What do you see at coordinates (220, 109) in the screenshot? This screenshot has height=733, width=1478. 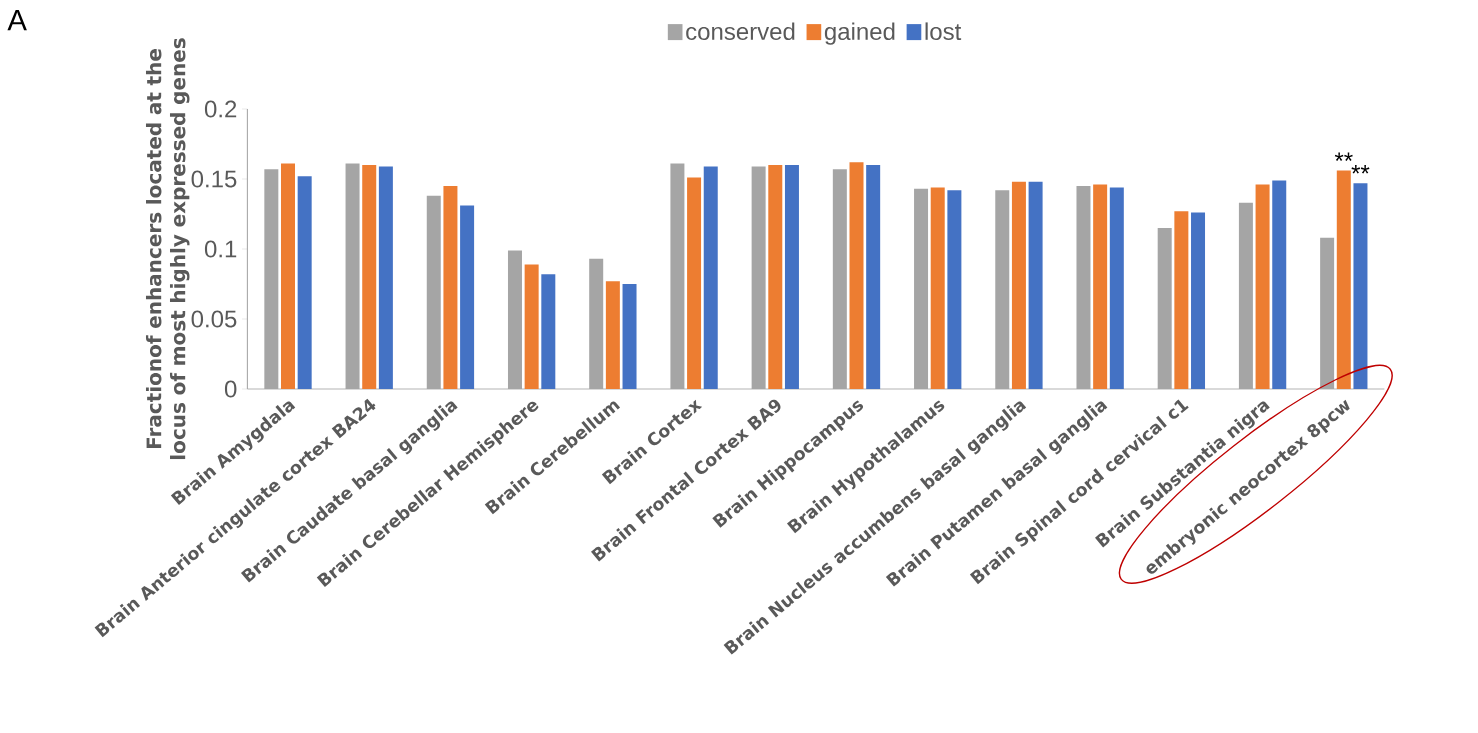 I see `y-tick-label: 0.2` at bounding box center [220, 109].